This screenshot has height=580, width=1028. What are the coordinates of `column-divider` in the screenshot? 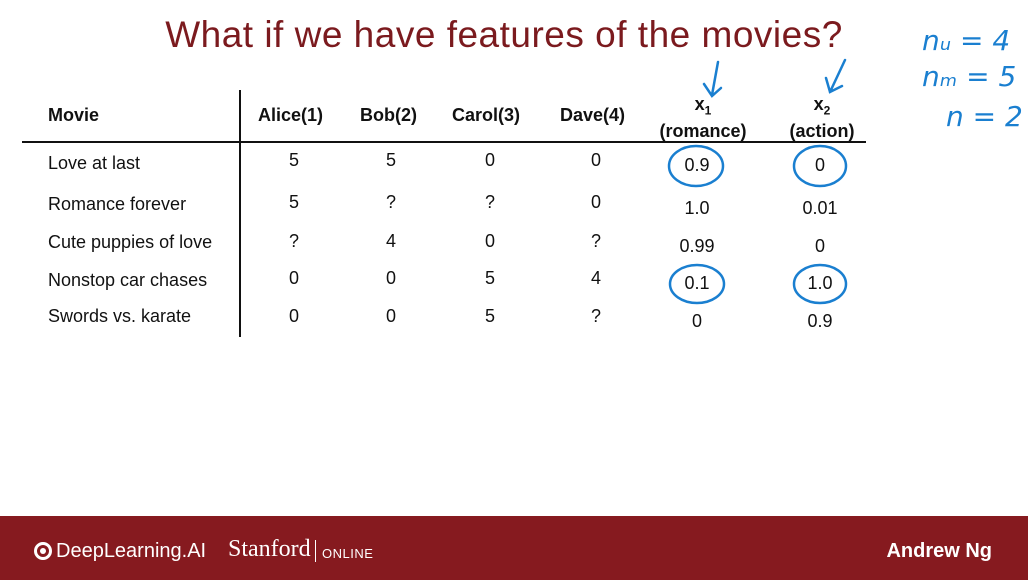 It's located at (240, 213).